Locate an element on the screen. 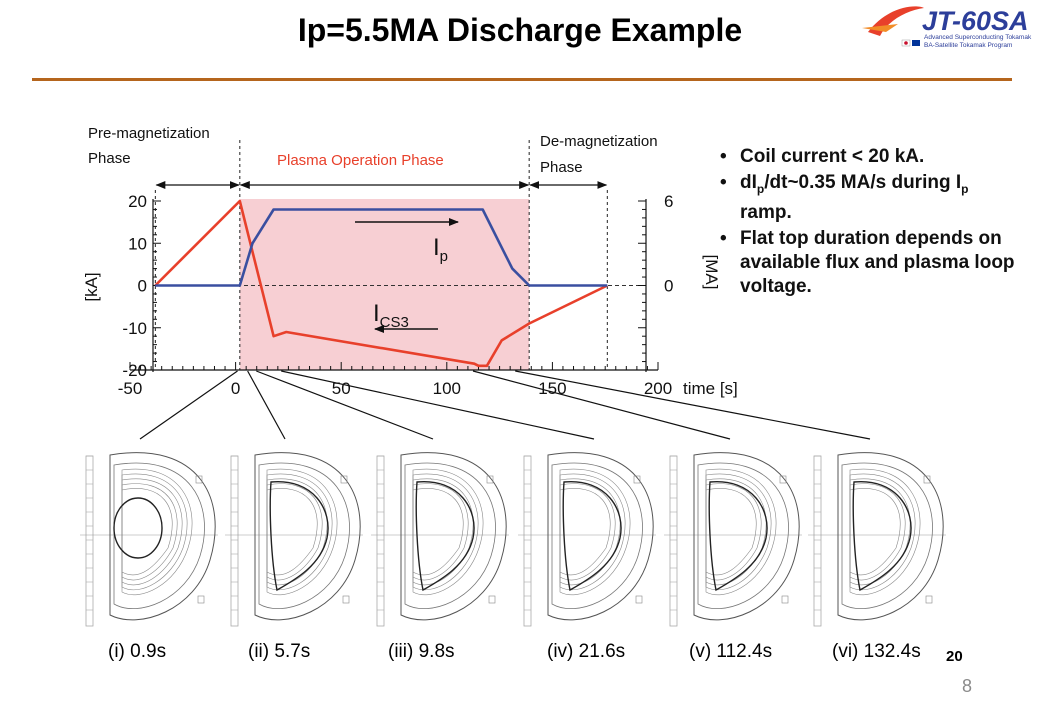 The height and width of the screenshot is (720, 1040). logo-subtitle2: BA-Satellite Tokamak Program is located at coordinates (968, 45).